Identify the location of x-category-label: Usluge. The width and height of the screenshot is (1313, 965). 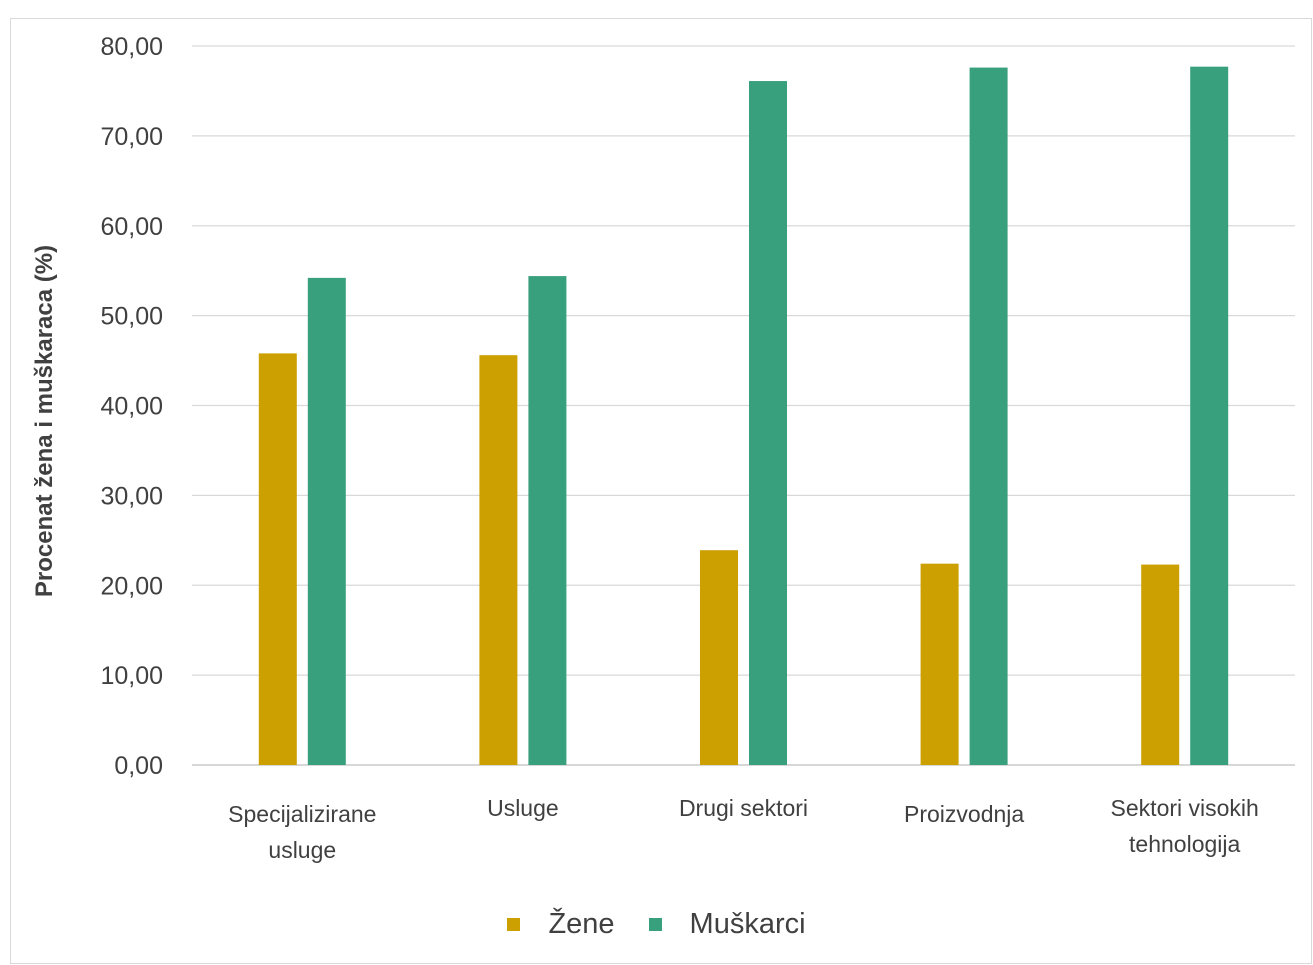
(523, 808).